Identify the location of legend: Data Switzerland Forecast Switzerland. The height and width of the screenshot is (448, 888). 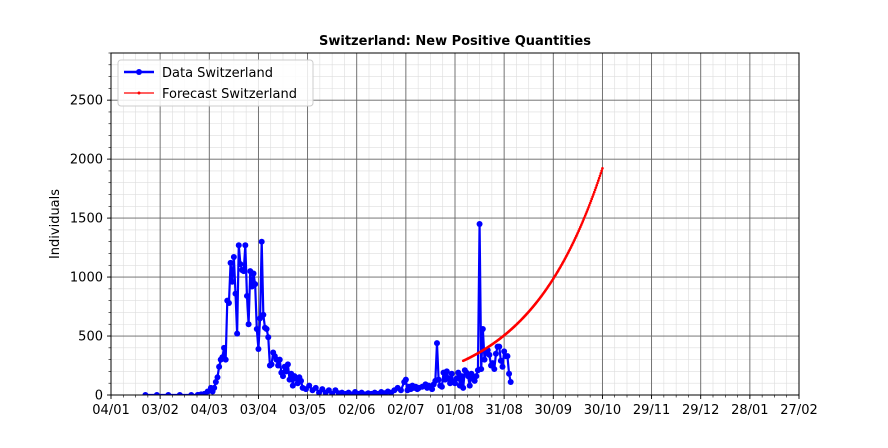
(215, 83).